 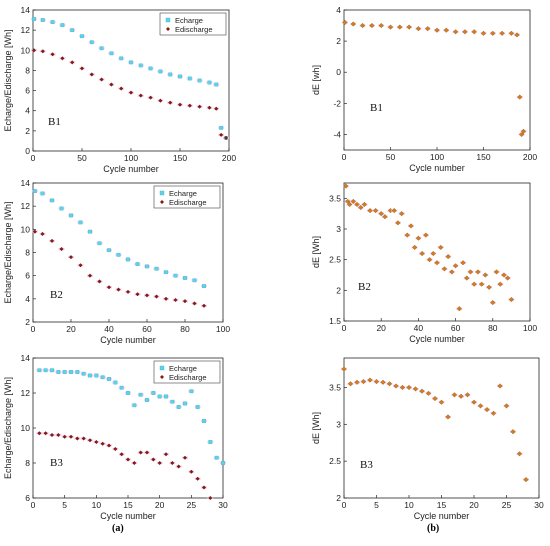 I want to click on x-tick-label: 15, so click(x=442, y=505).